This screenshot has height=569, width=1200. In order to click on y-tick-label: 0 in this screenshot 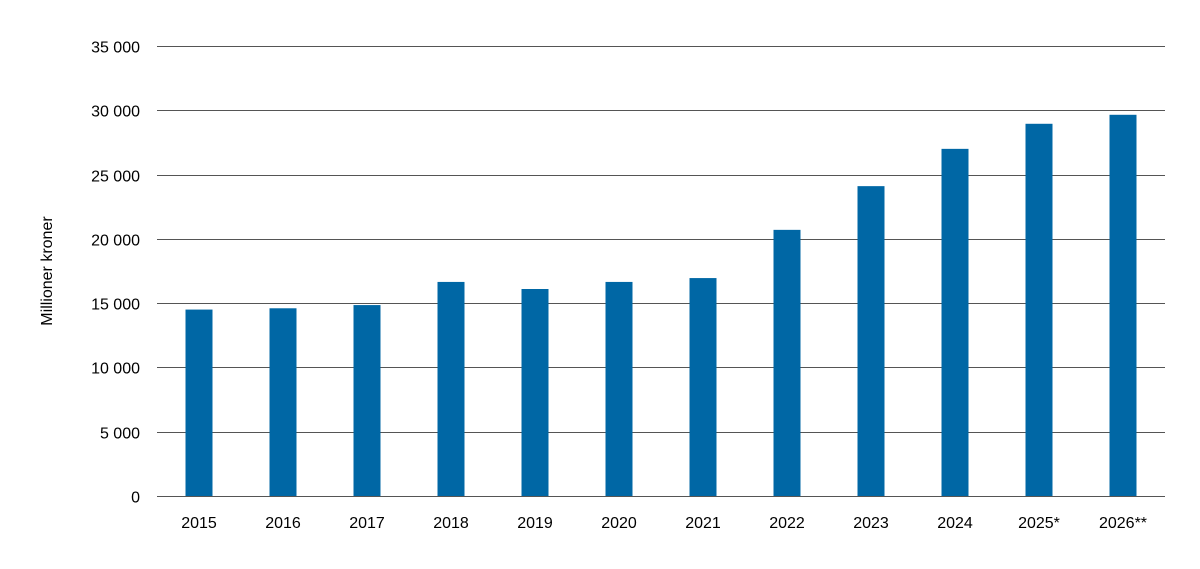, I will do `click(135, 498)`.